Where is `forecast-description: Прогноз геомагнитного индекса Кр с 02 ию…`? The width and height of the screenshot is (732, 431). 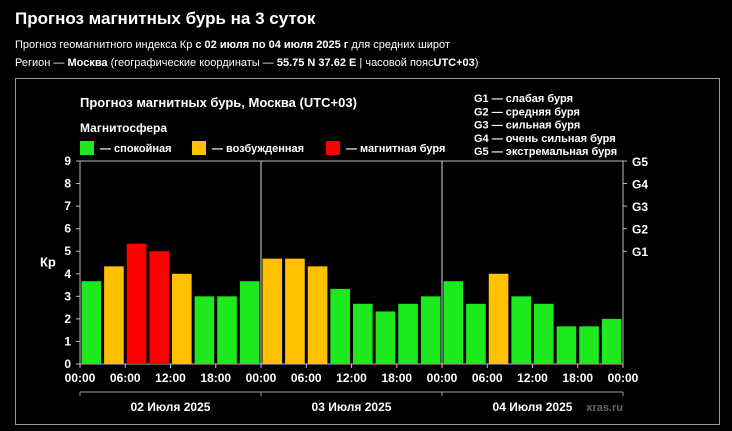
forecast-description: Прогноз геомагнитного индекса Кр с 02 ию… is located at coordinates (232, 45).